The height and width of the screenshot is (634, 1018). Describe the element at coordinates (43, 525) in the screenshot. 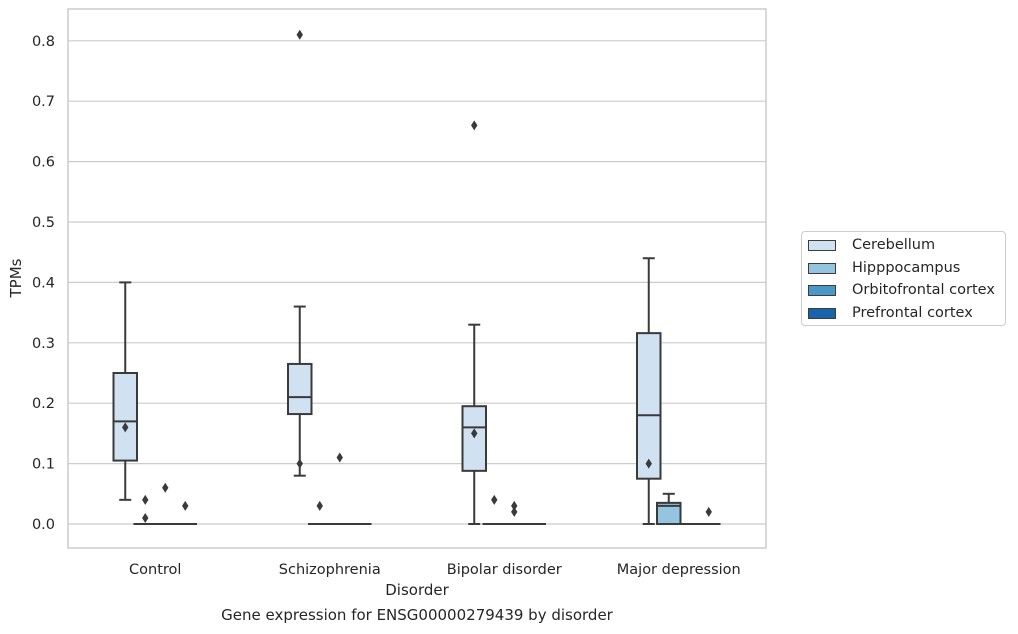

I see `y-tick-label: 0.0` at that location.